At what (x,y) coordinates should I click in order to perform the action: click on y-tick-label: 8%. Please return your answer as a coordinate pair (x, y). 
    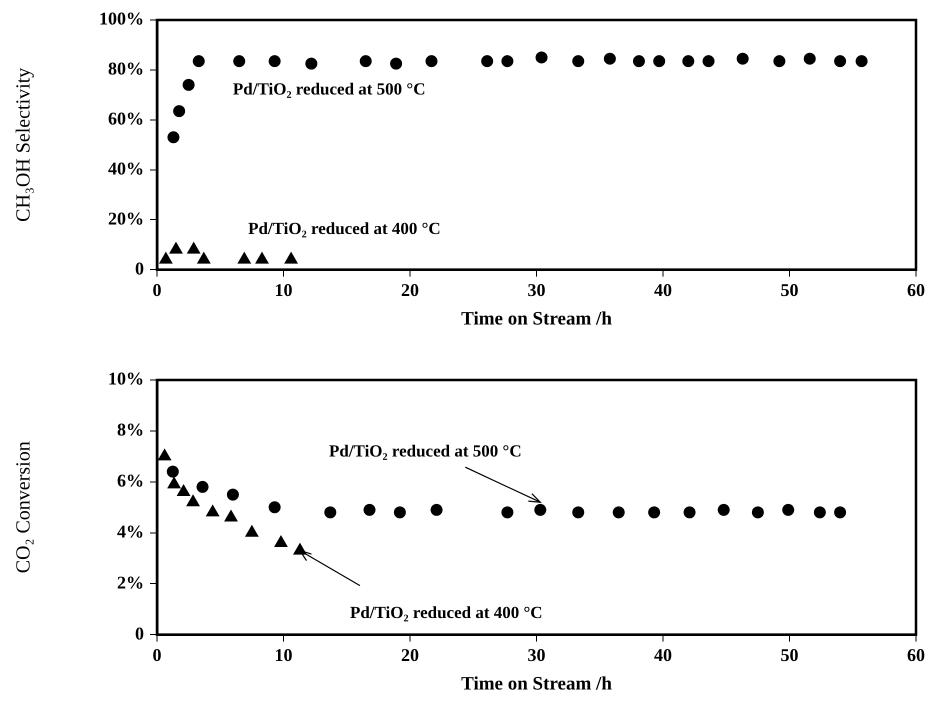
    Looking at the image, I should click on (130, 430).